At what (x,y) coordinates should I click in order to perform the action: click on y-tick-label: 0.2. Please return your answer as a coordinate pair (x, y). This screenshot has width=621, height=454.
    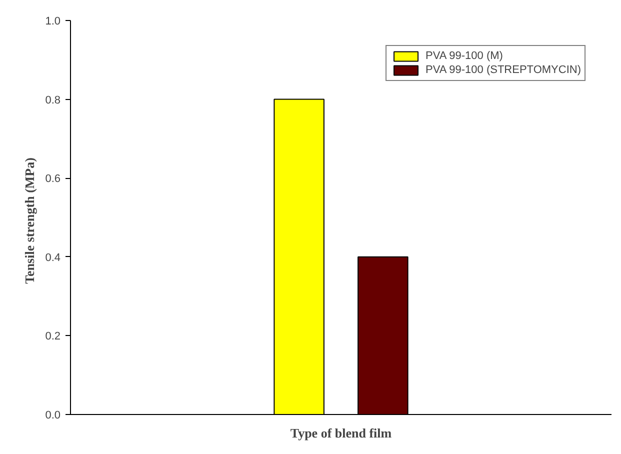
    Looking at the image, I should click on (53, 336).